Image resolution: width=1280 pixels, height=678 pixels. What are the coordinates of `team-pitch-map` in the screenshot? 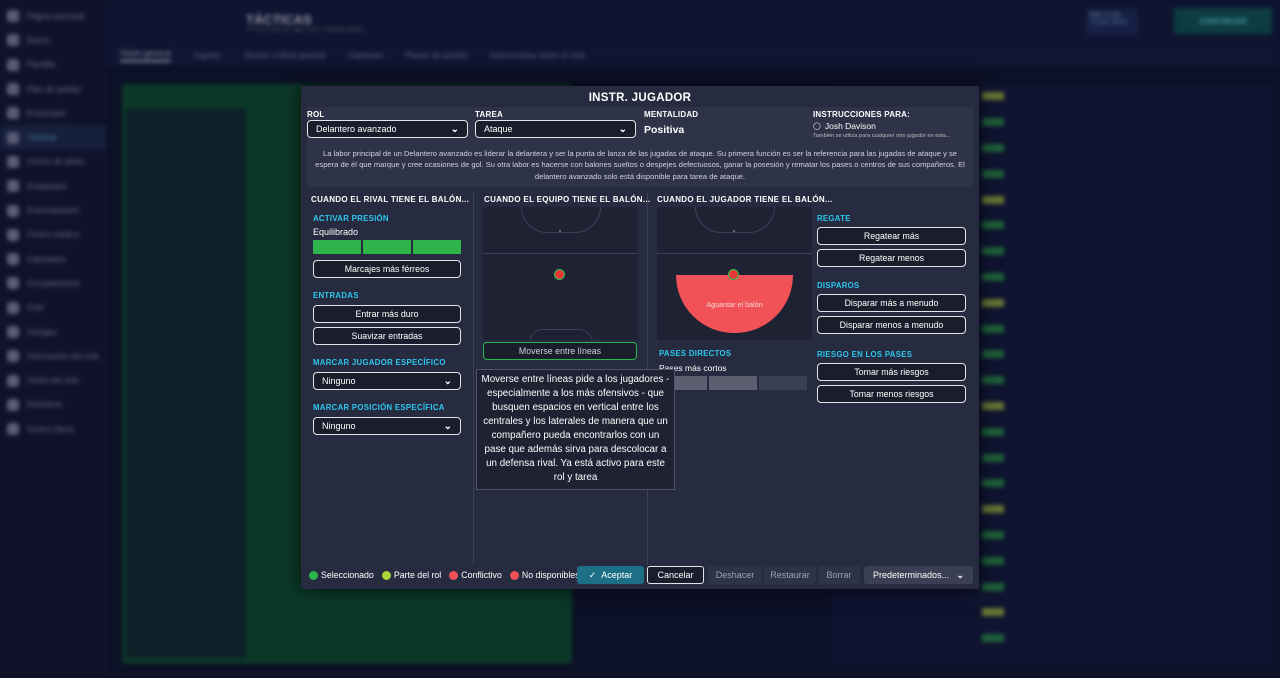 It's located at (560, 273).